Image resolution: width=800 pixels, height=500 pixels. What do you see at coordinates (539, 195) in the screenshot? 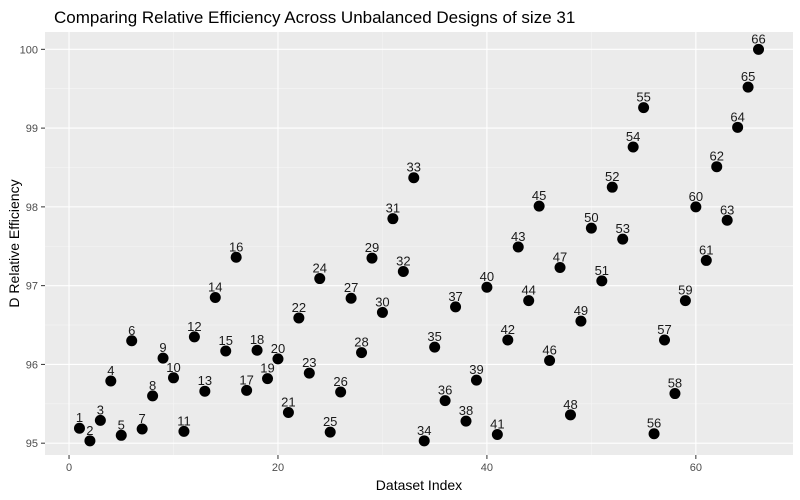
I see `data-point-label: 45` at bounding box center [539, 195].